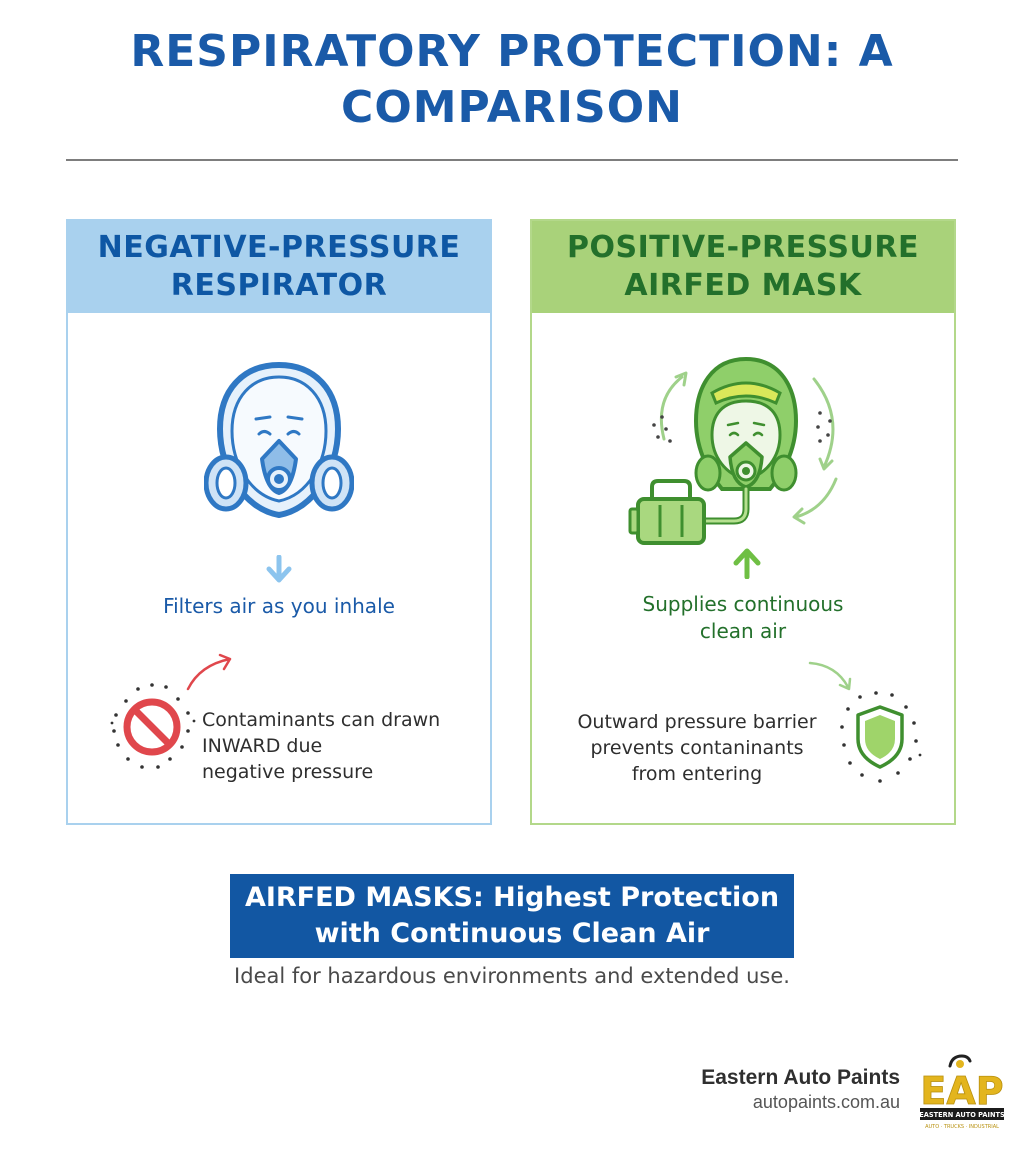 The height and width of the screenshot is (1154, 1024). I want to click on negative-pressure-caption: Filters air as you inhale, so click(279, 606).